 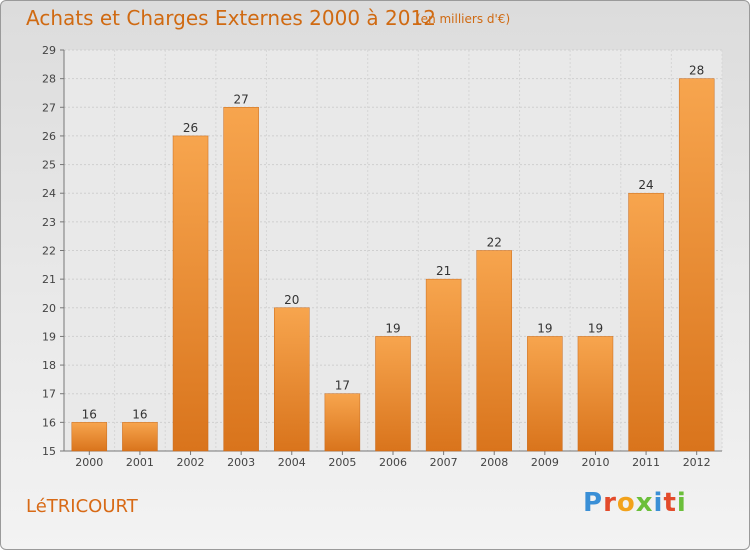 I want to click on x-tick-label: 2008, so click(x=494, y=462).